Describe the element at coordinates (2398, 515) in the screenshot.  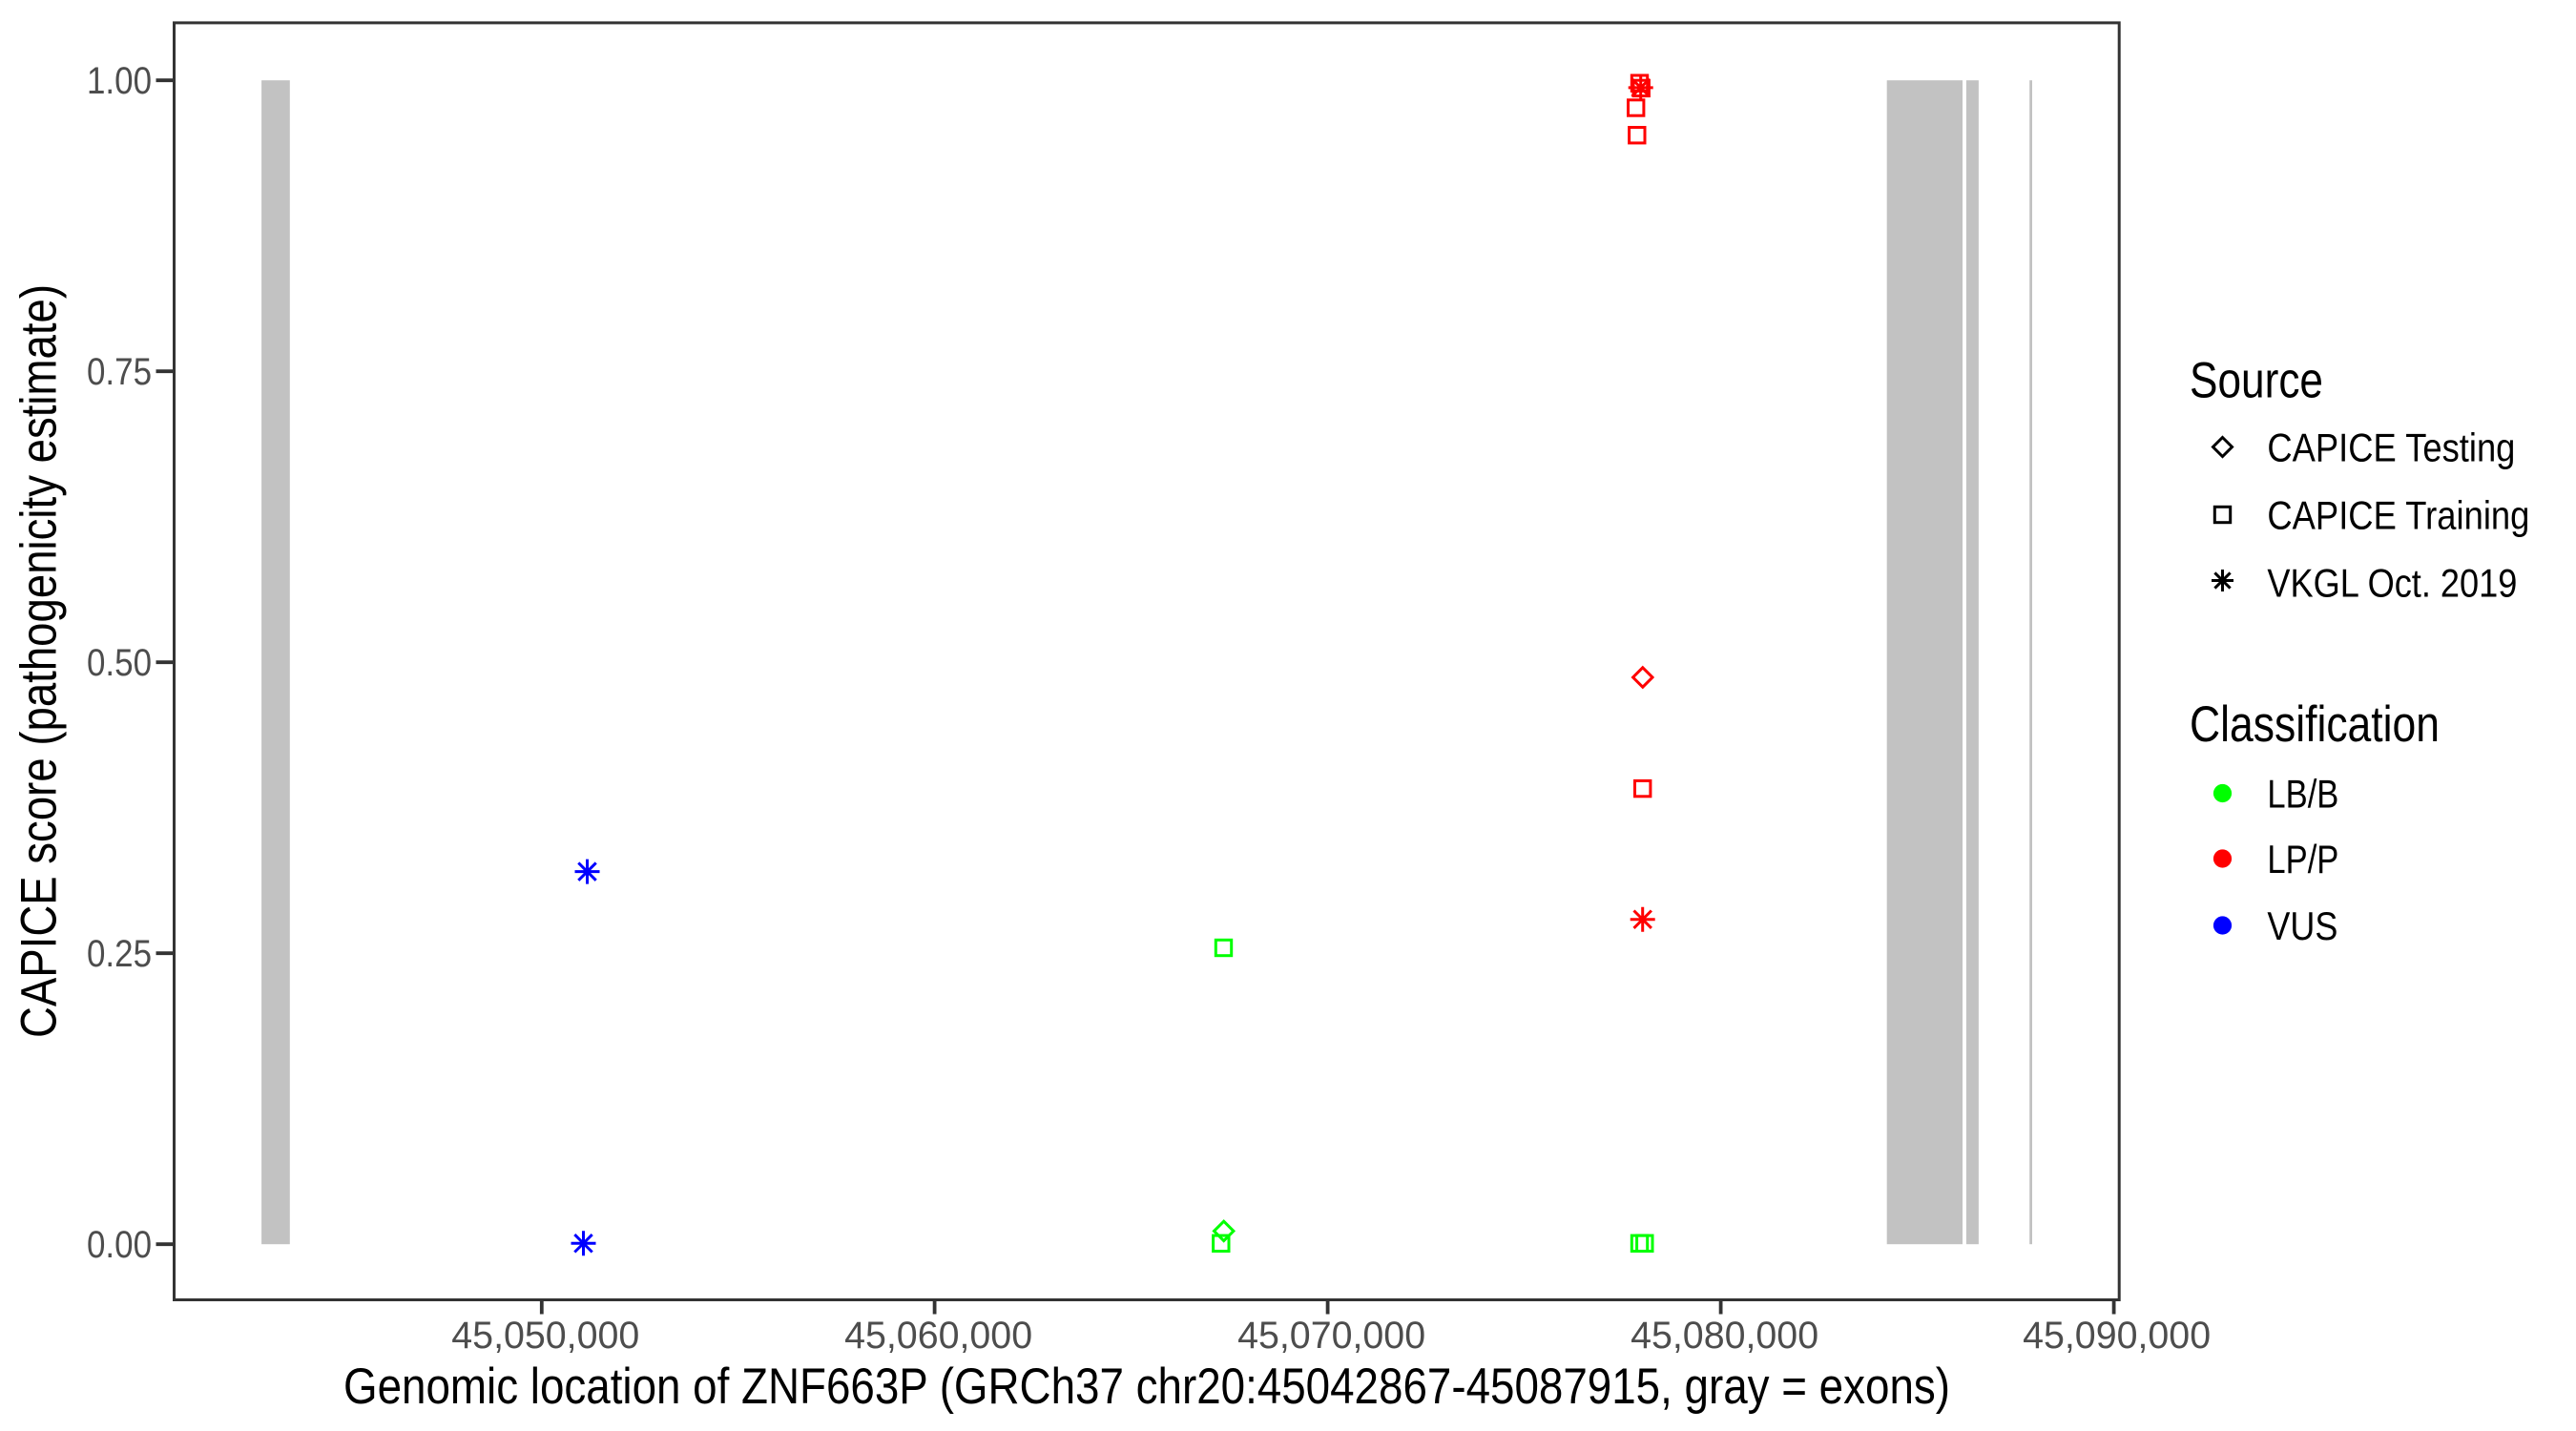
I see `svg-text: CAPICE Training` at that location.